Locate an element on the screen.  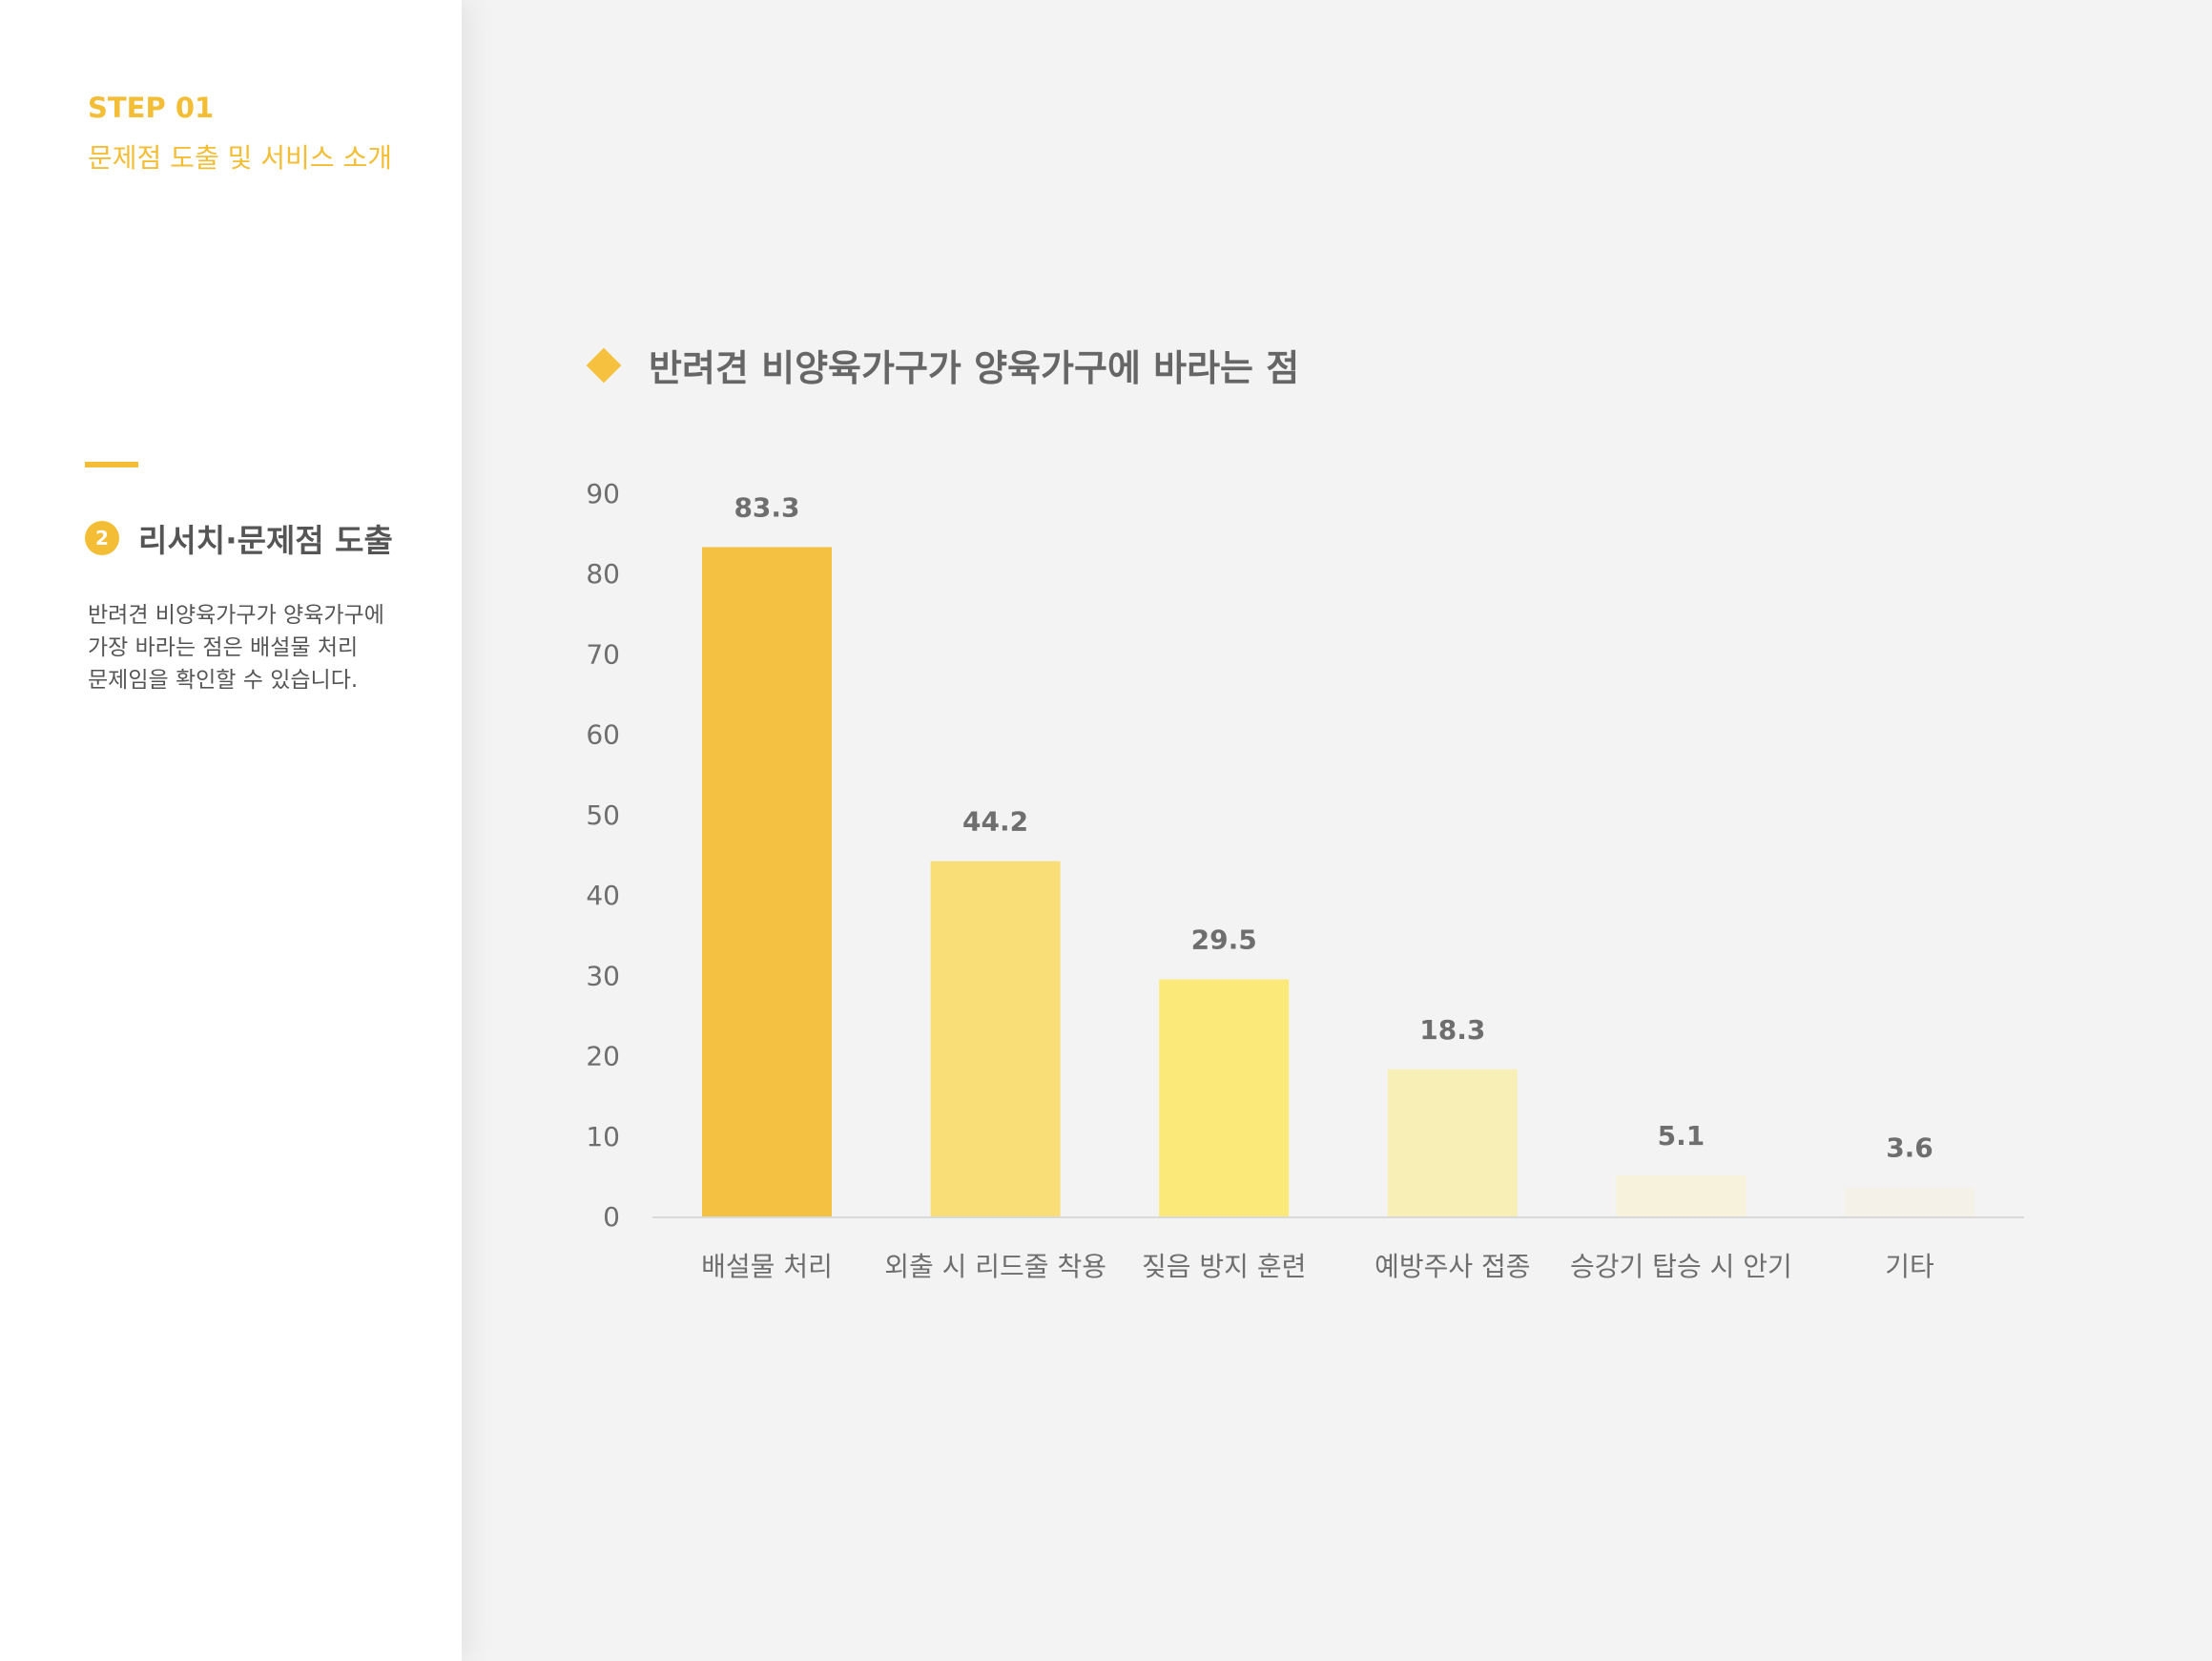
x-tick-label: 짖음 방지 훈련 is located at coordinates (1224, 1266).